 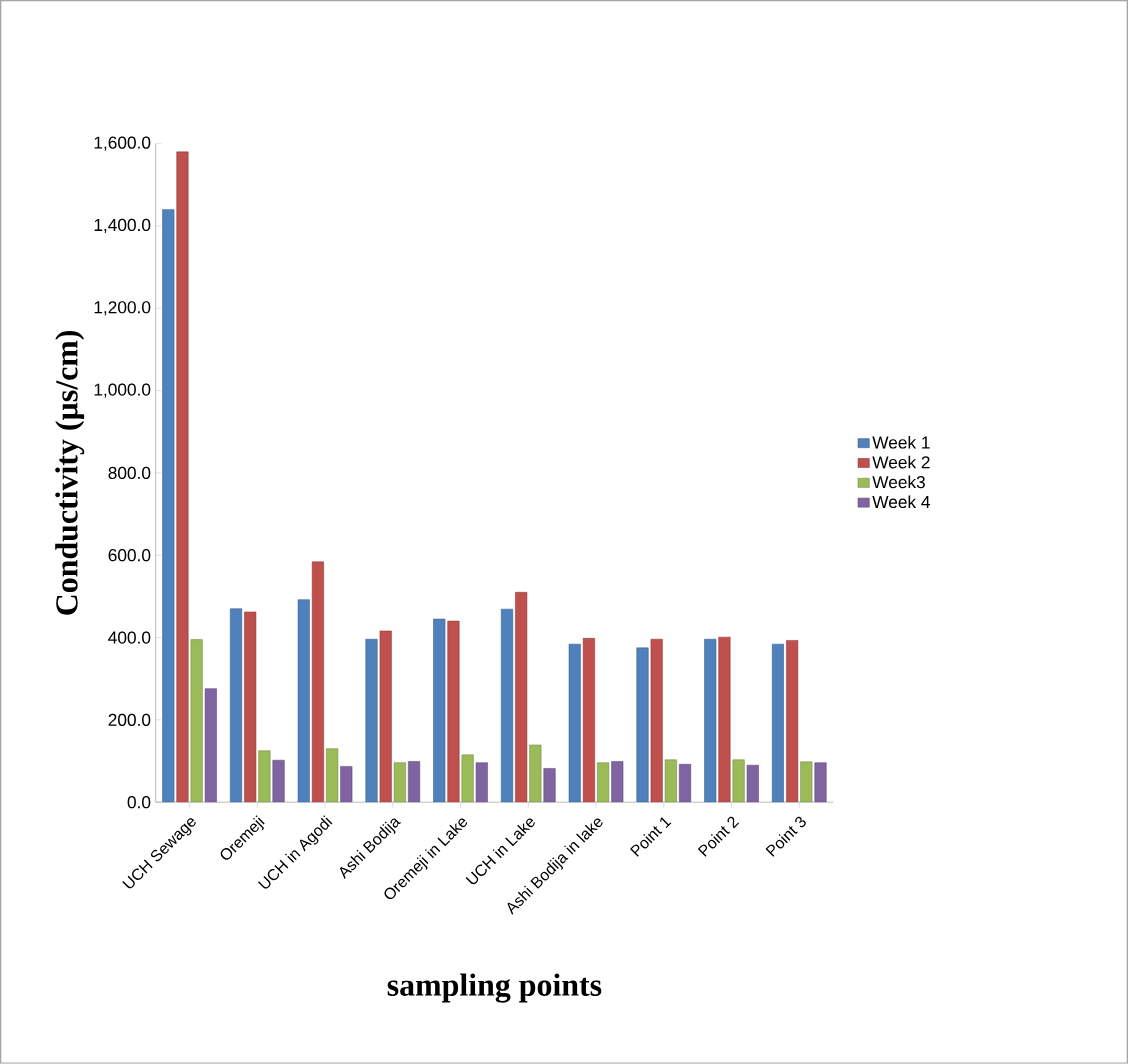 What do you see at coordinates (122, 390) in the screenshot?
I see `y-tick-label: 1,000.0` at bounding box center [122, 390].